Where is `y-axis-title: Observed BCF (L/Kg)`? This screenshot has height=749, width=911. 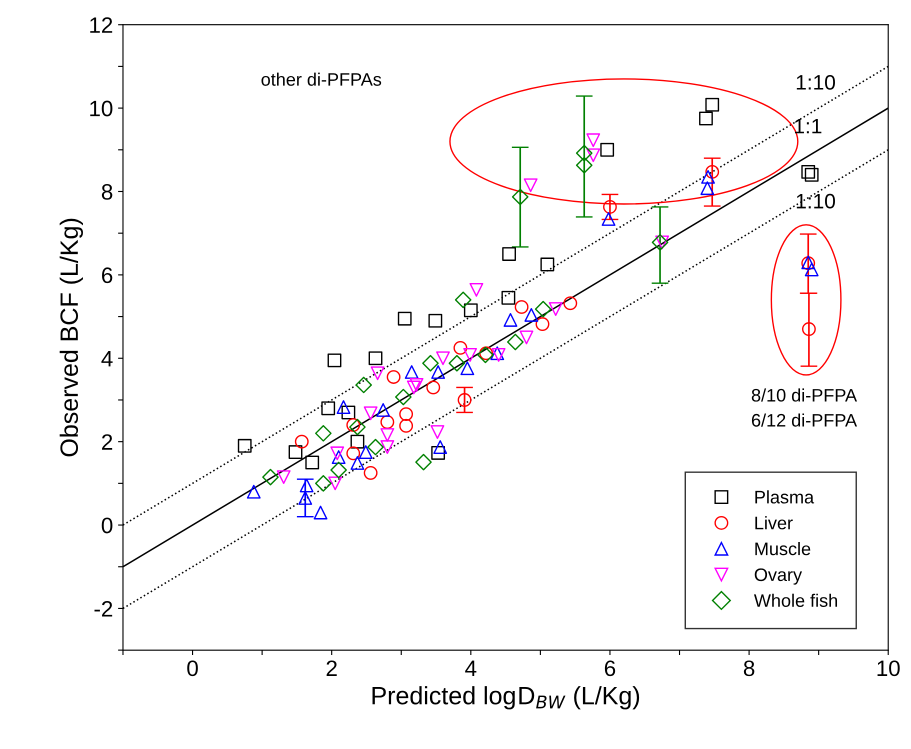
y-axis-title: Observed BCF (L/Kg) is located at coordinates (71, 337).